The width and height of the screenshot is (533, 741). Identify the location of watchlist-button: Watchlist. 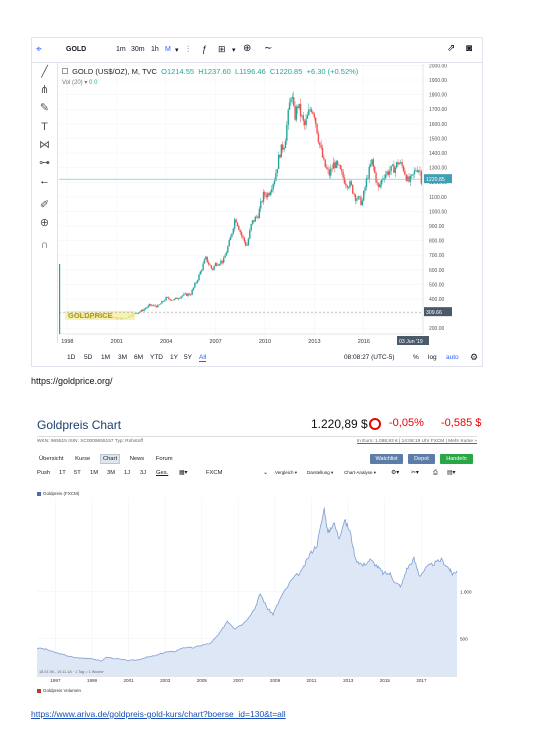
(386, 459).